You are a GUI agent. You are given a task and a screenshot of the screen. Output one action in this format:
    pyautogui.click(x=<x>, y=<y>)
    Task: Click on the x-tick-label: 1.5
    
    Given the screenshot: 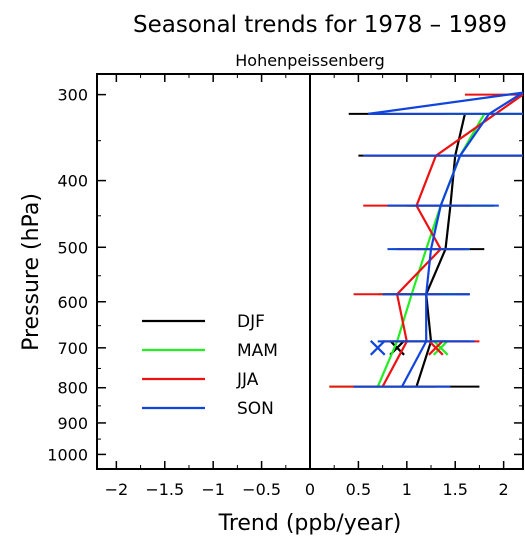 What is the action you would take?
    pyautogui.click(x=455, y=489)
    